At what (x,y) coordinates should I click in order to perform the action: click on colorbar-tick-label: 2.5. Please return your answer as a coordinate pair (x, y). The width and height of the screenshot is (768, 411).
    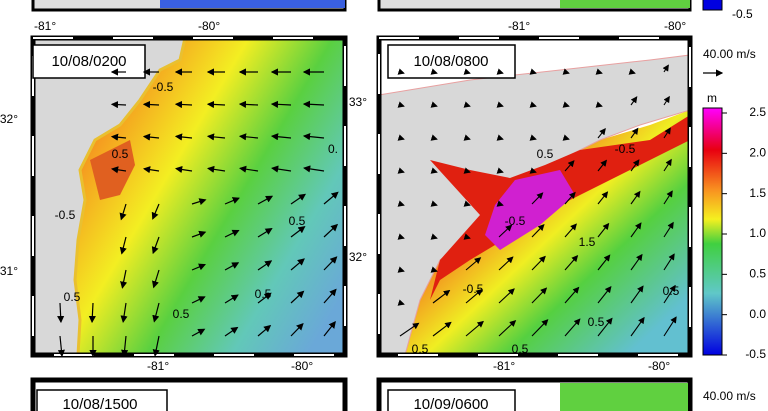
    Looking at the image, I should click on (757, 112).